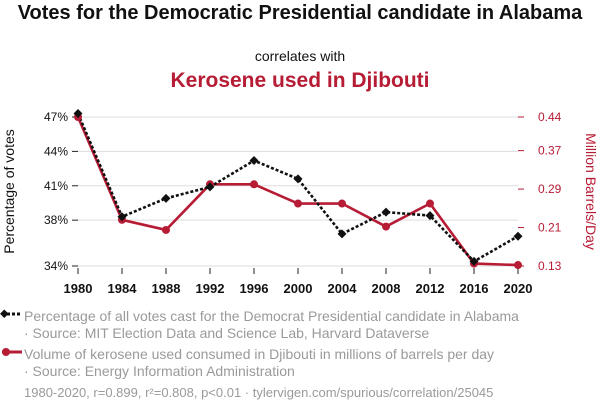 Image resolution: width=600 pixels, height=414 pixels. What do you see at coordinates (210, 288) in the screenshot?
I see `x-tick-label: 1992` at bounding box center [210, 288].